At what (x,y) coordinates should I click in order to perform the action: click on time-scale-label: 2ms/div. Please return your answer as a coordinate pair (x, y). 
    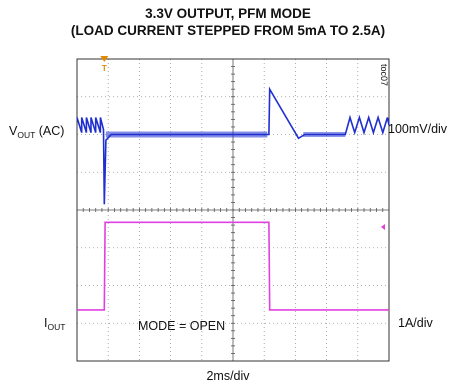
    Looking at the image, I should click on (228, 376).